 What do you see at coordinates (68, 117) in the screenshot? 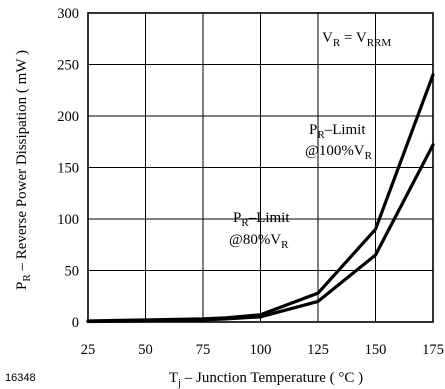
I see `y-tick-label-200: 200` at bounding box center [68, 117].